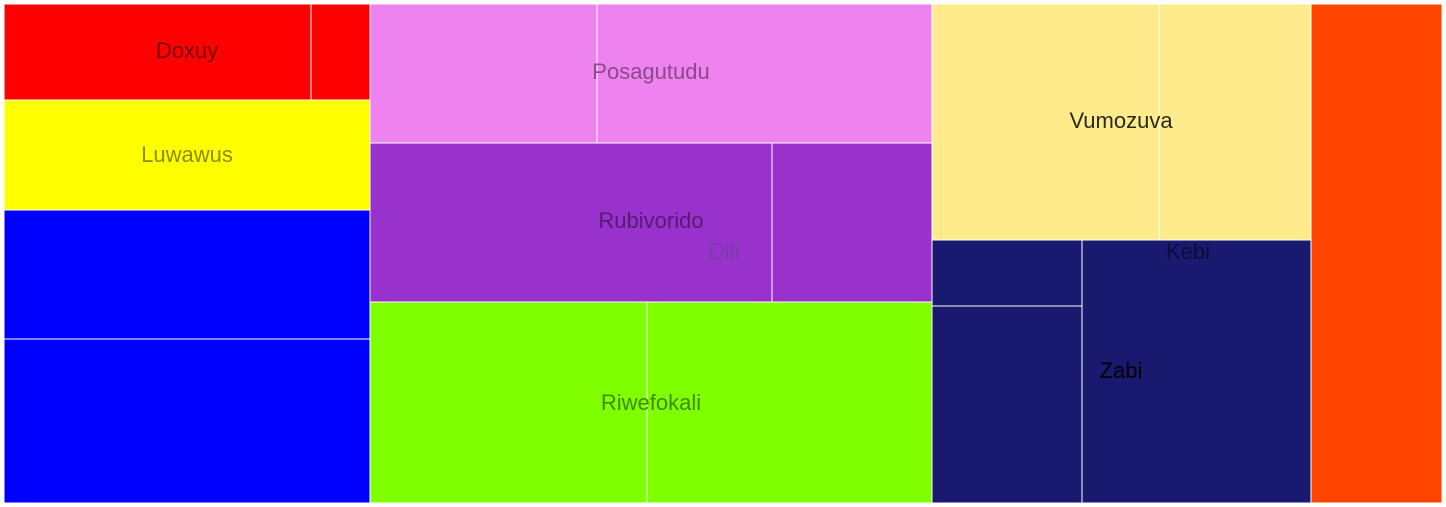 The image size is (1446, 507). I want to click on treemap-label-doxuy: Doxuy, so click(187, 50).